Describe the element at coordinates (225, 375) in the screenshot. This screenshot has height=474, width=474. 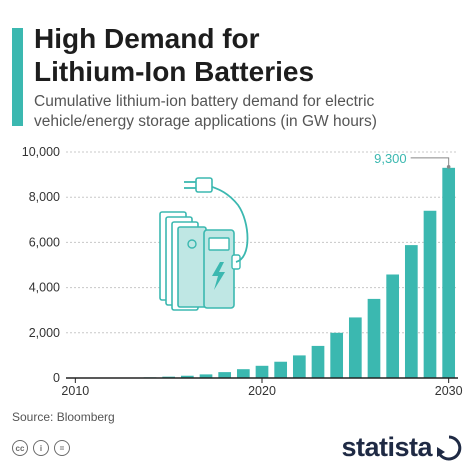
I see `bar-2018` at that location.